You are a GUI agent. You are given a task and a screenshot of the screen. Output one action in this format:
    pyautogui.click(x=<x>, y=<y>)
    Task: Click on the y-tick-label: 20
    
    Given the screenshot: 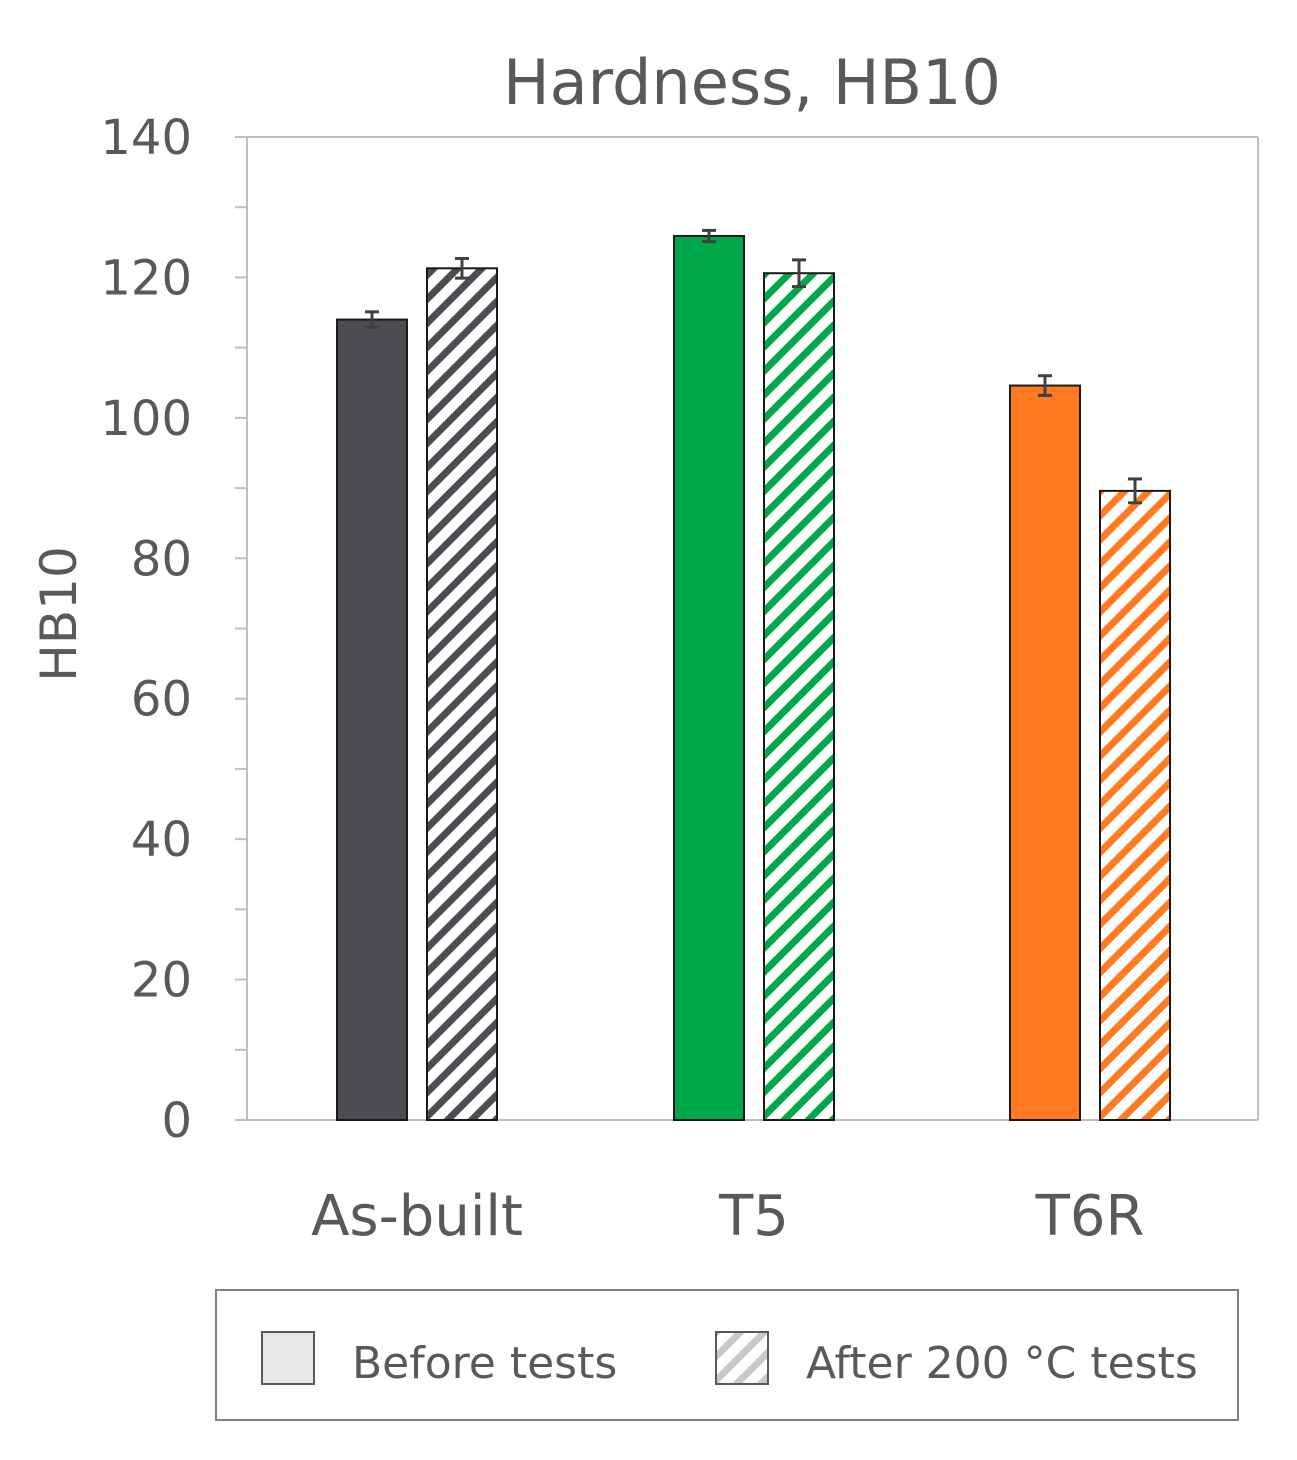 What is the action you would take?
    pyautogui.click(x=161, y=981)
    